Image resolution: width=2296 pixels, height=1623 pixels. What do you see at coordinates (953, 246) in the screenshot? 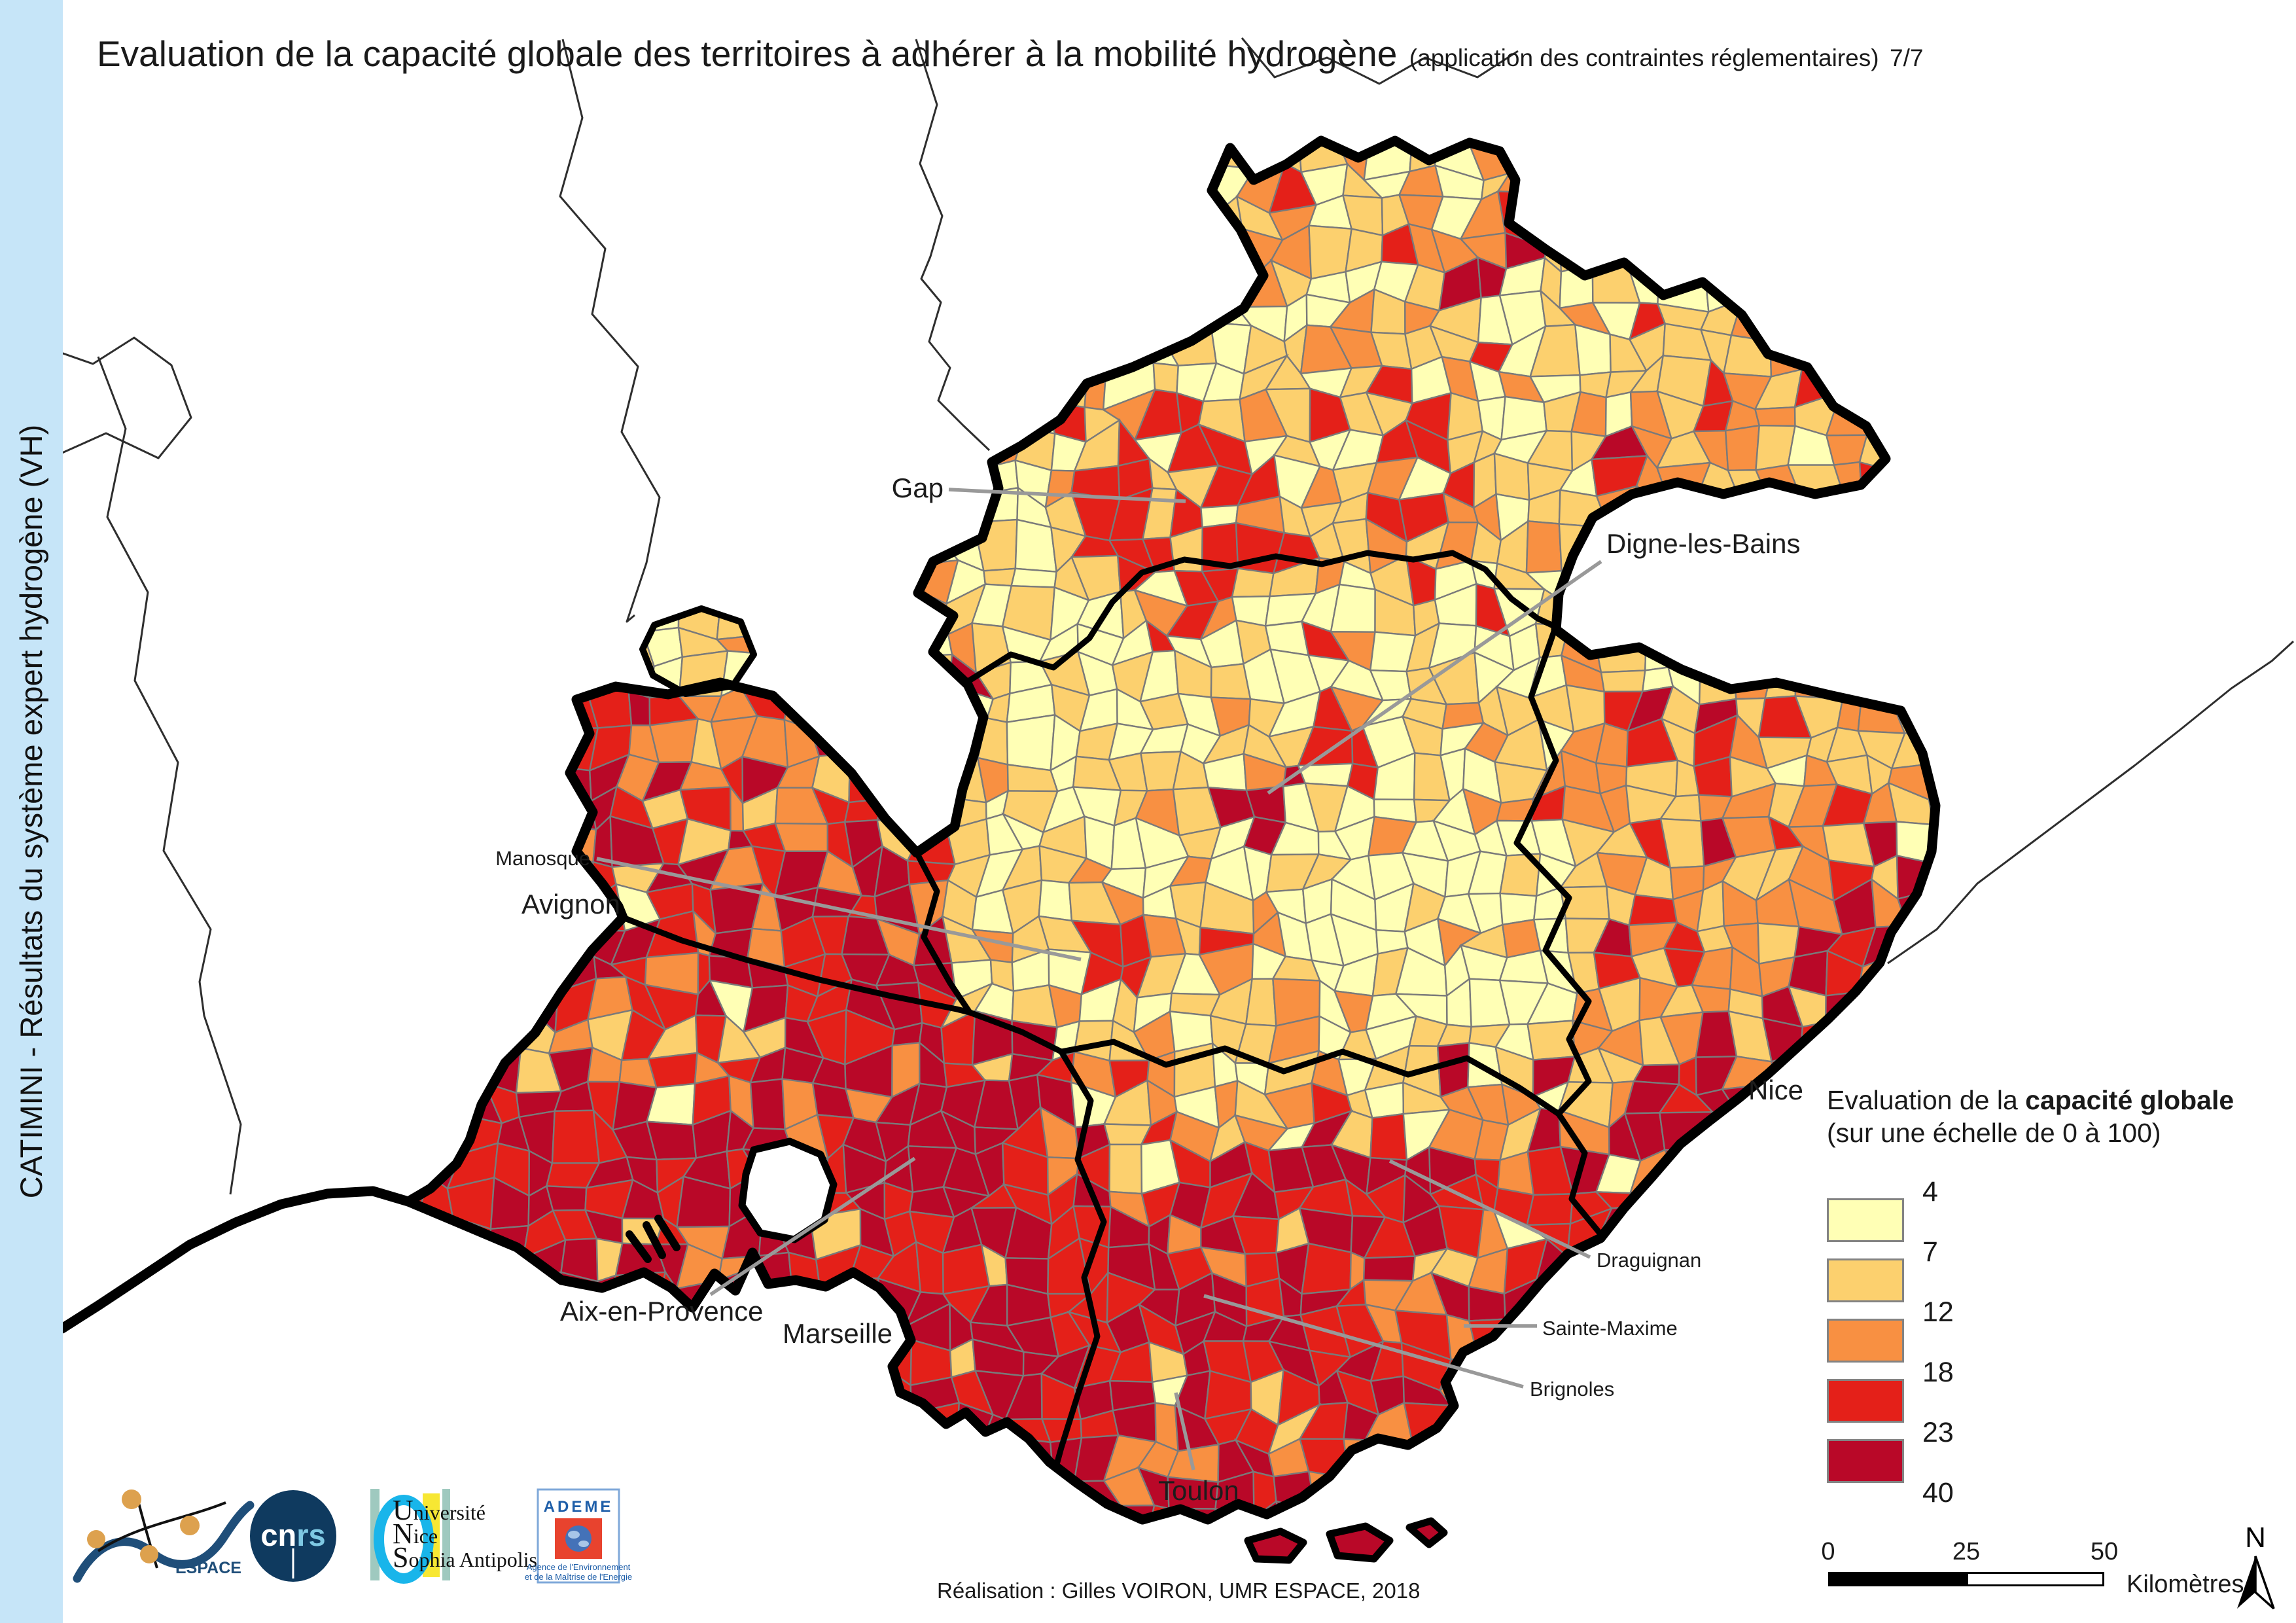
I see `neighbor-line` at bounding box center [953, 246].